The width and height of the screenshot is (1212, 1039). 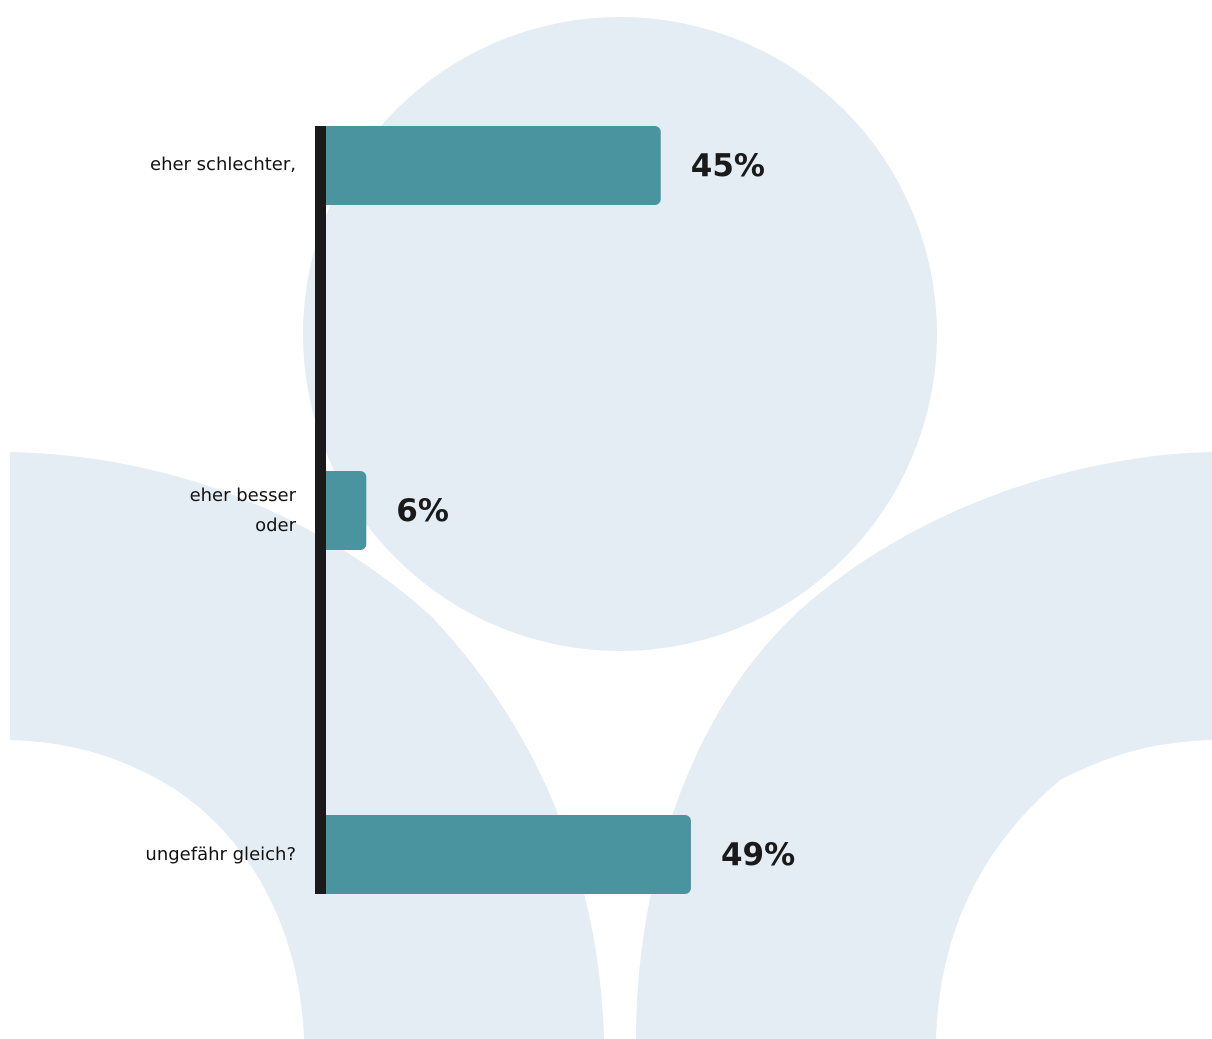 I want to click on bar-eher-schlechter, so click(x=491, y=165).